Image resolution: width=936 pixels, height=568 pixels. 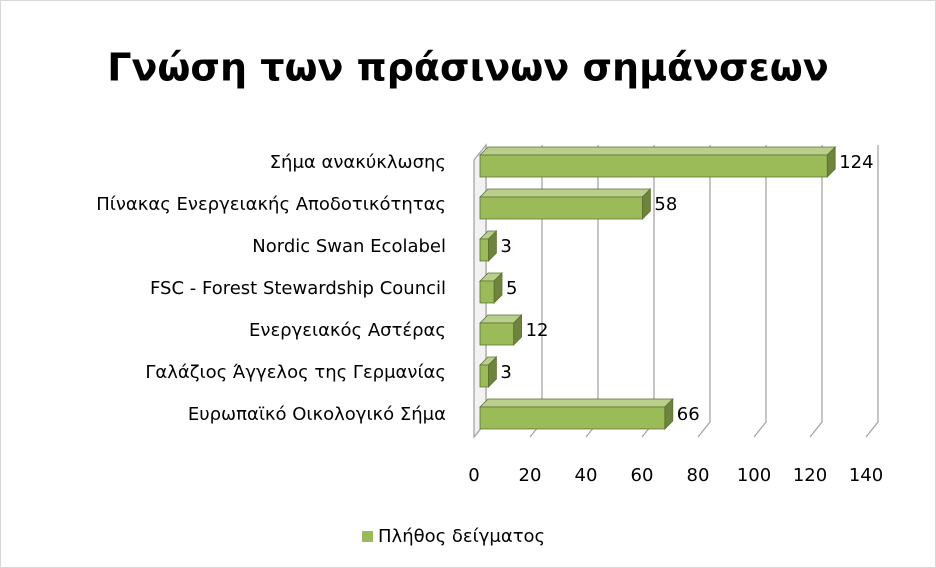 What do you see at coordinates (856, 162) in the screenshot?
I see `data-label: 124` at bounding box center [856, 162].